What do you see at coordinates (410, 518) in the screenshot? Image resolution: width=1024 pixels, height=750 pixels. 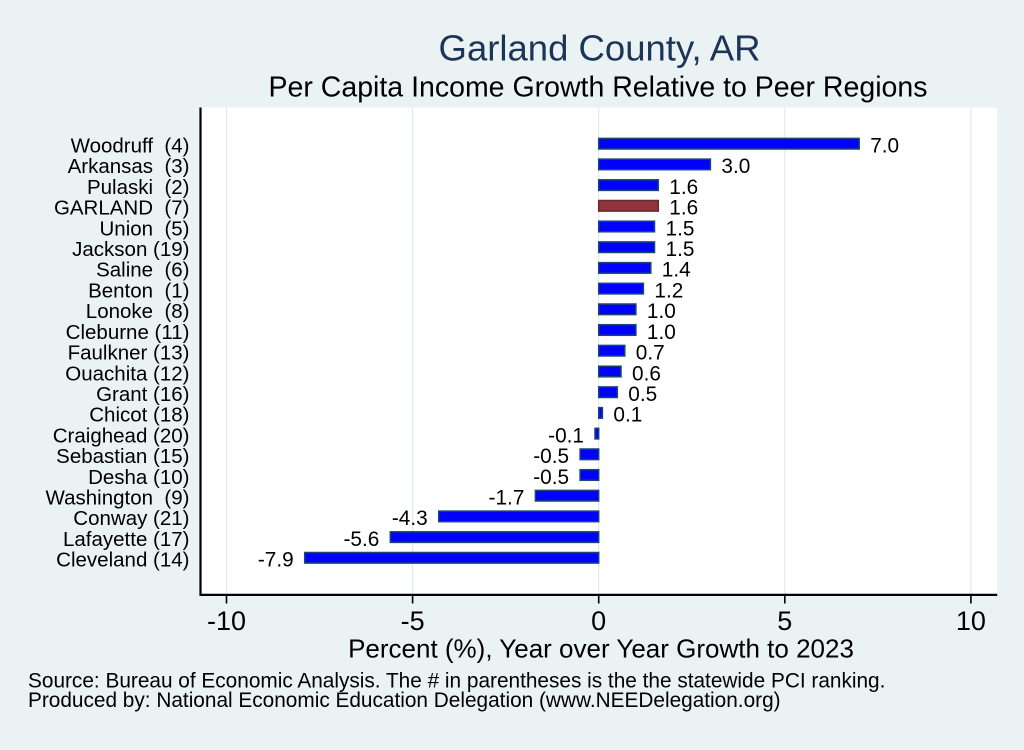 I see `svg-text: -4.3` at bounding box center [410, 518].